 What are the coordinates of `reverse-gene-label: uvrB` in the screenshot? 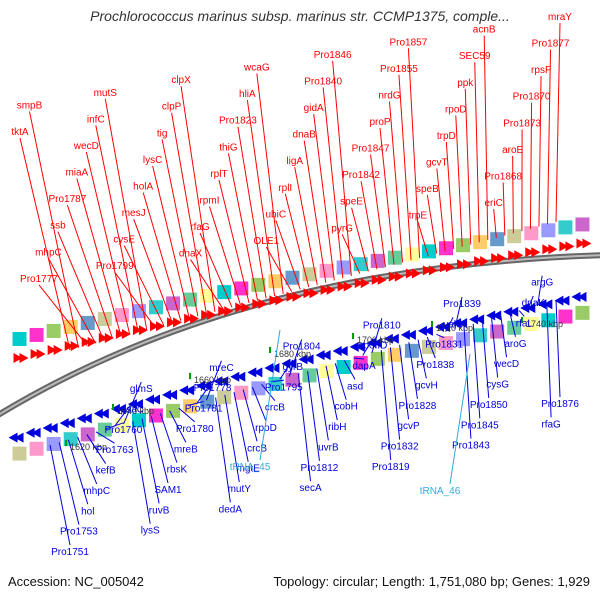 It's located at (328, 447).